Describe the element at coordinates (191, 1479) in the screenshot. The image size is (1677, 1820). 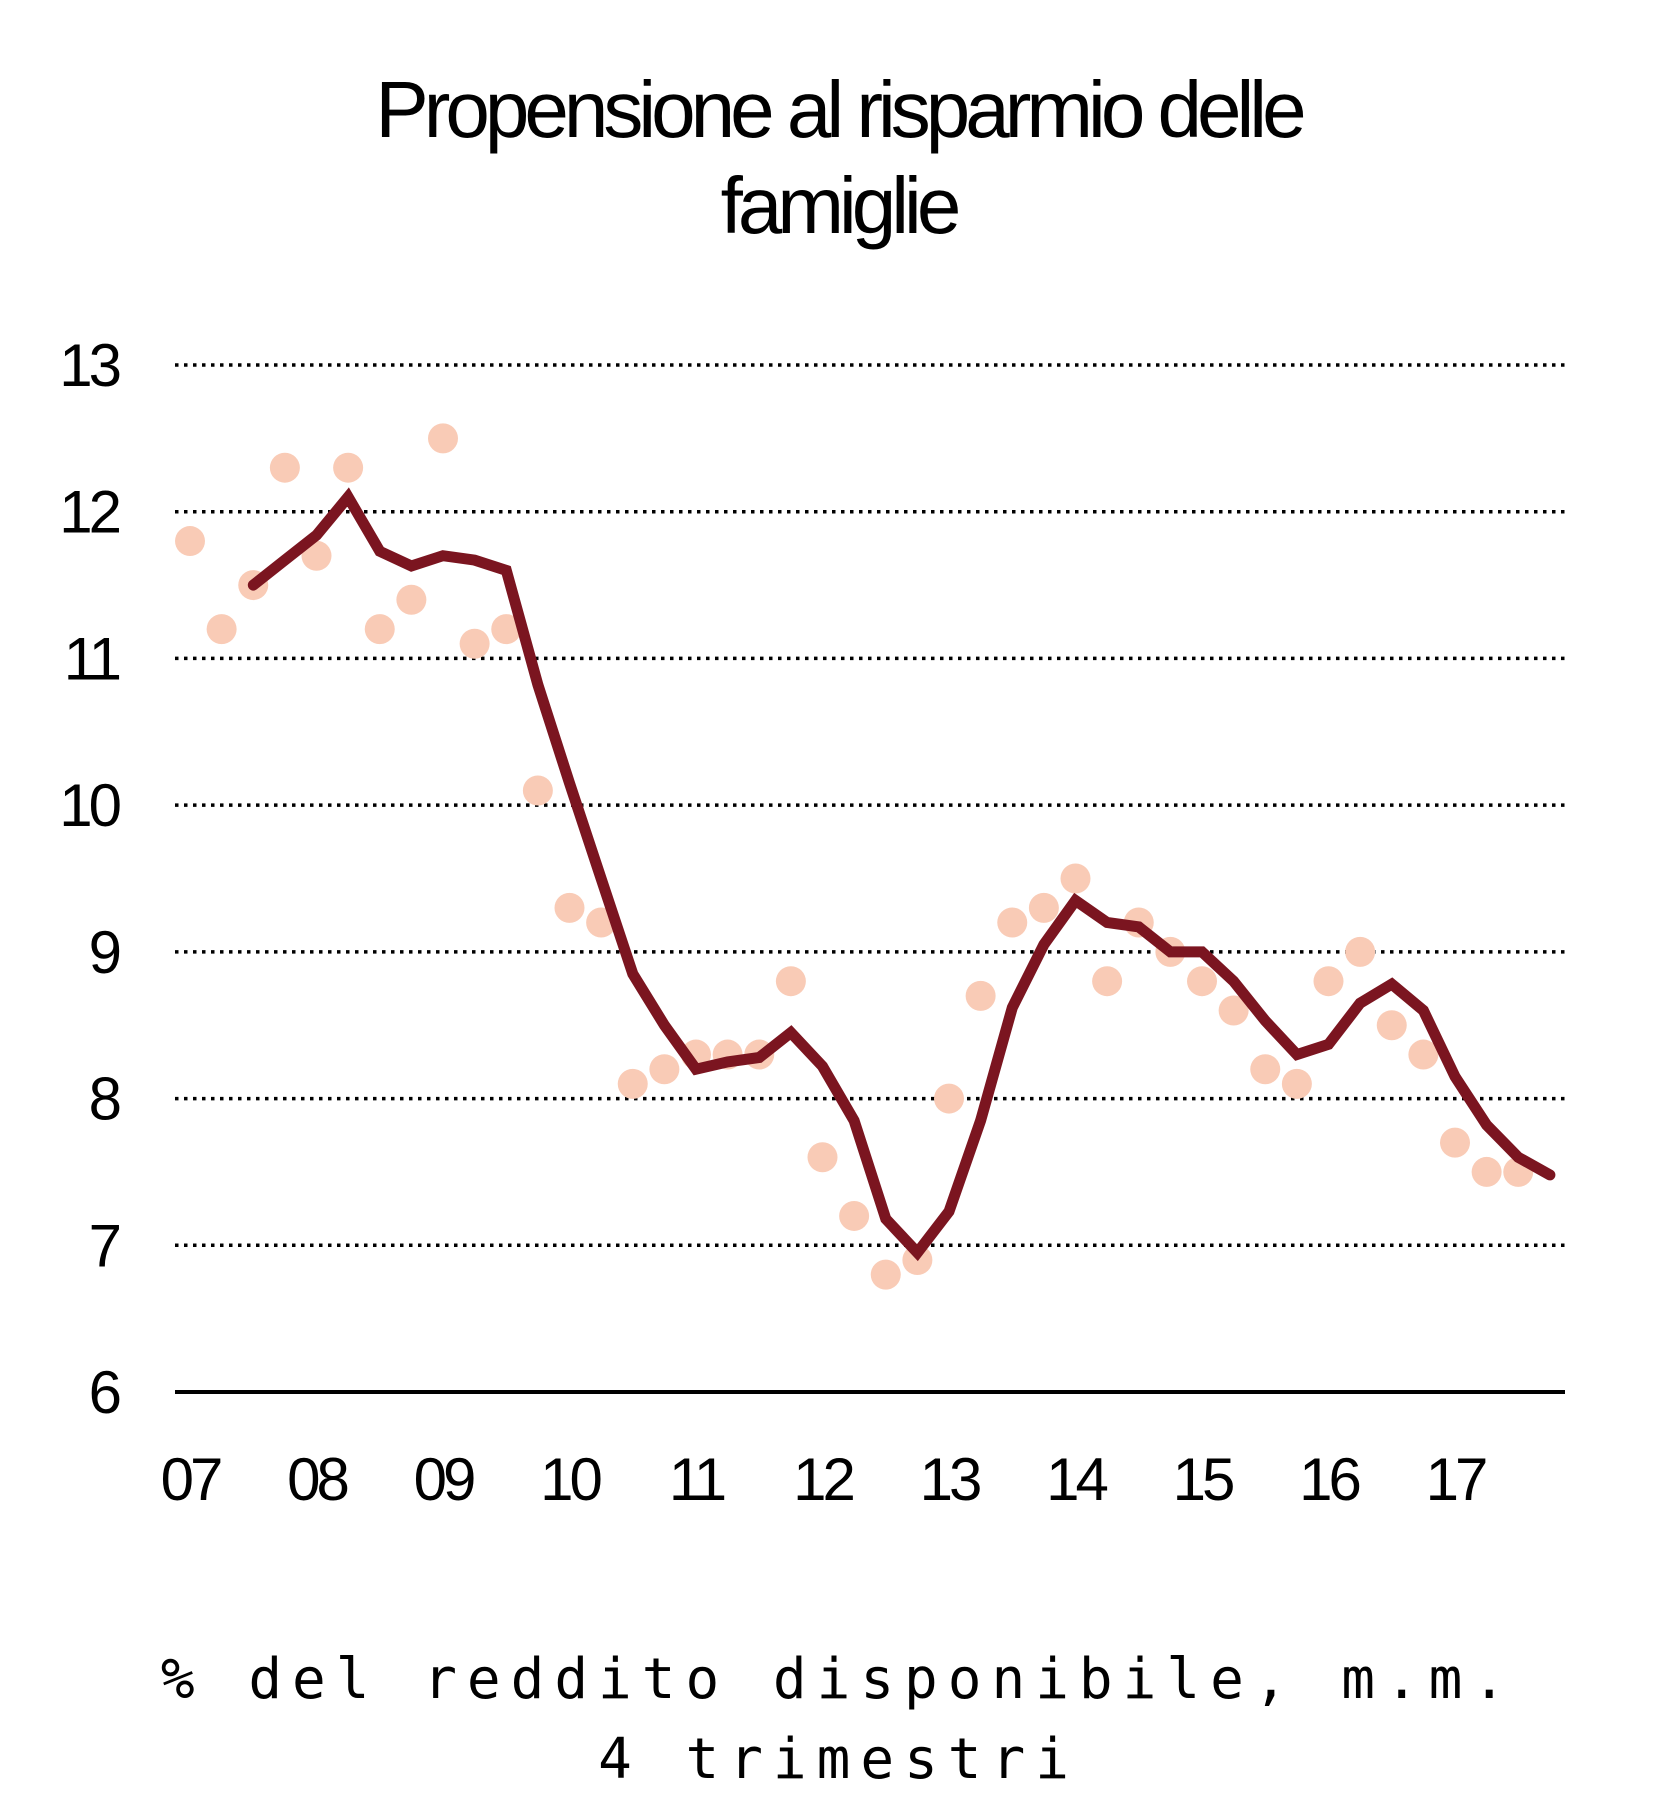
I see `x-tick-label: 07` at that location.